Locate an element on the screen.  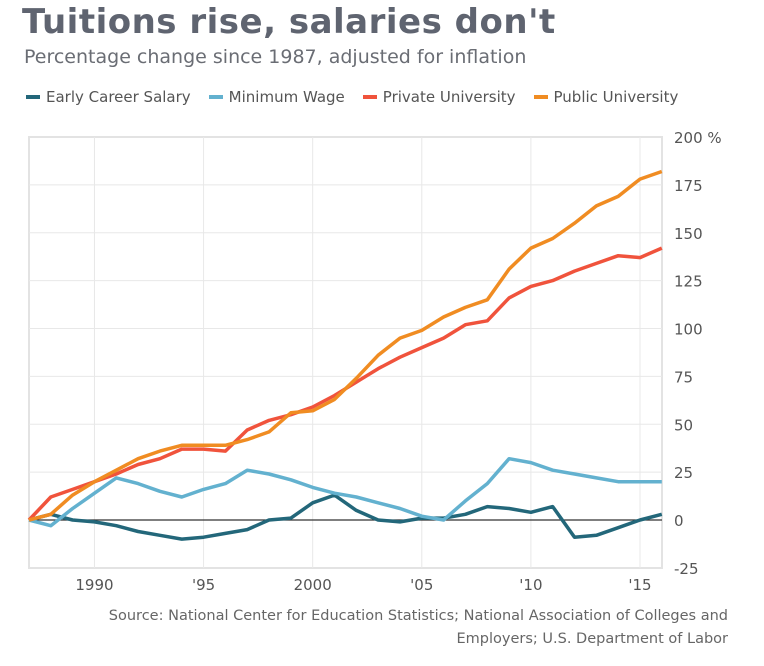
y-tick-label: 150 is located at coordinates (688, 234).